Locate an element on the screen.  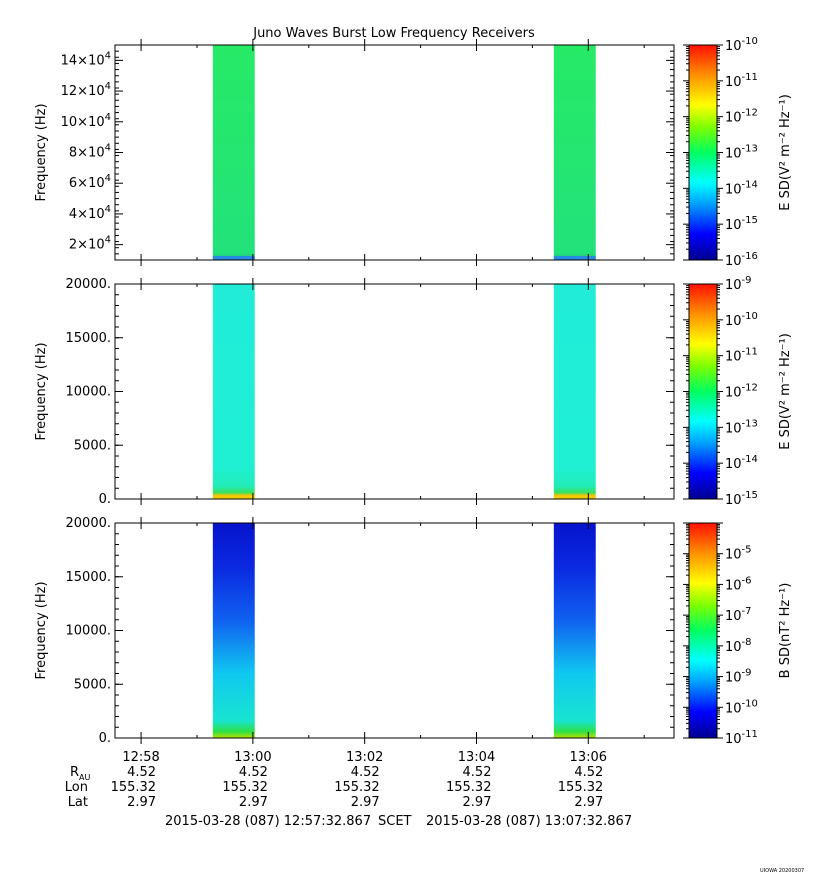
colorbar-tick-label: 10⁻⁵ is located at coordinates (738, 554).